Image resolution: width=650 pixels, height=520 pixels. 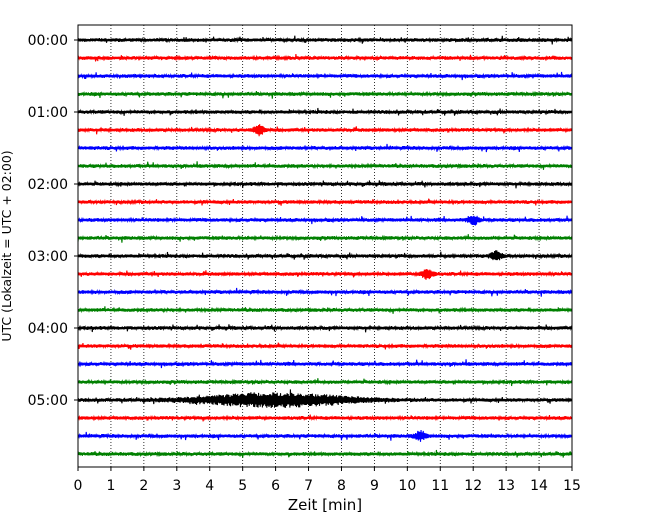 What do you see at coordinates (374, 486) in the screenshot?
I see `x-tick-label: 9` at bounding box center [374, 486].